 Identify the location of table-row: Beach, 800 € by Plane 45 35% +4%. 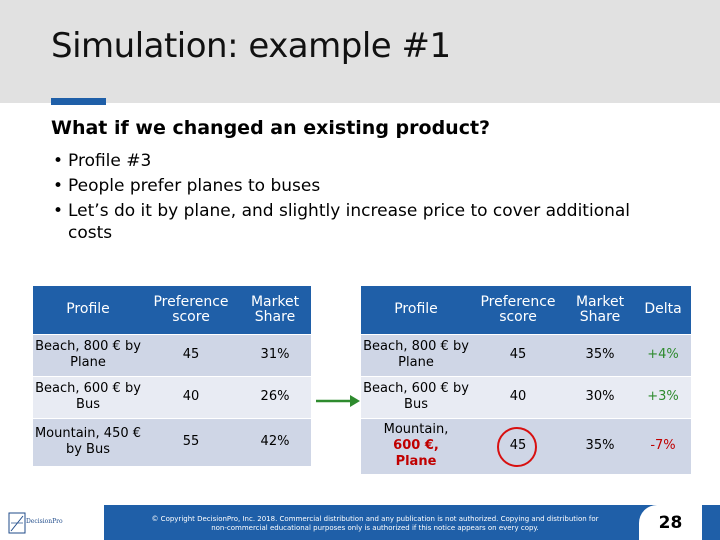
(526, 354).